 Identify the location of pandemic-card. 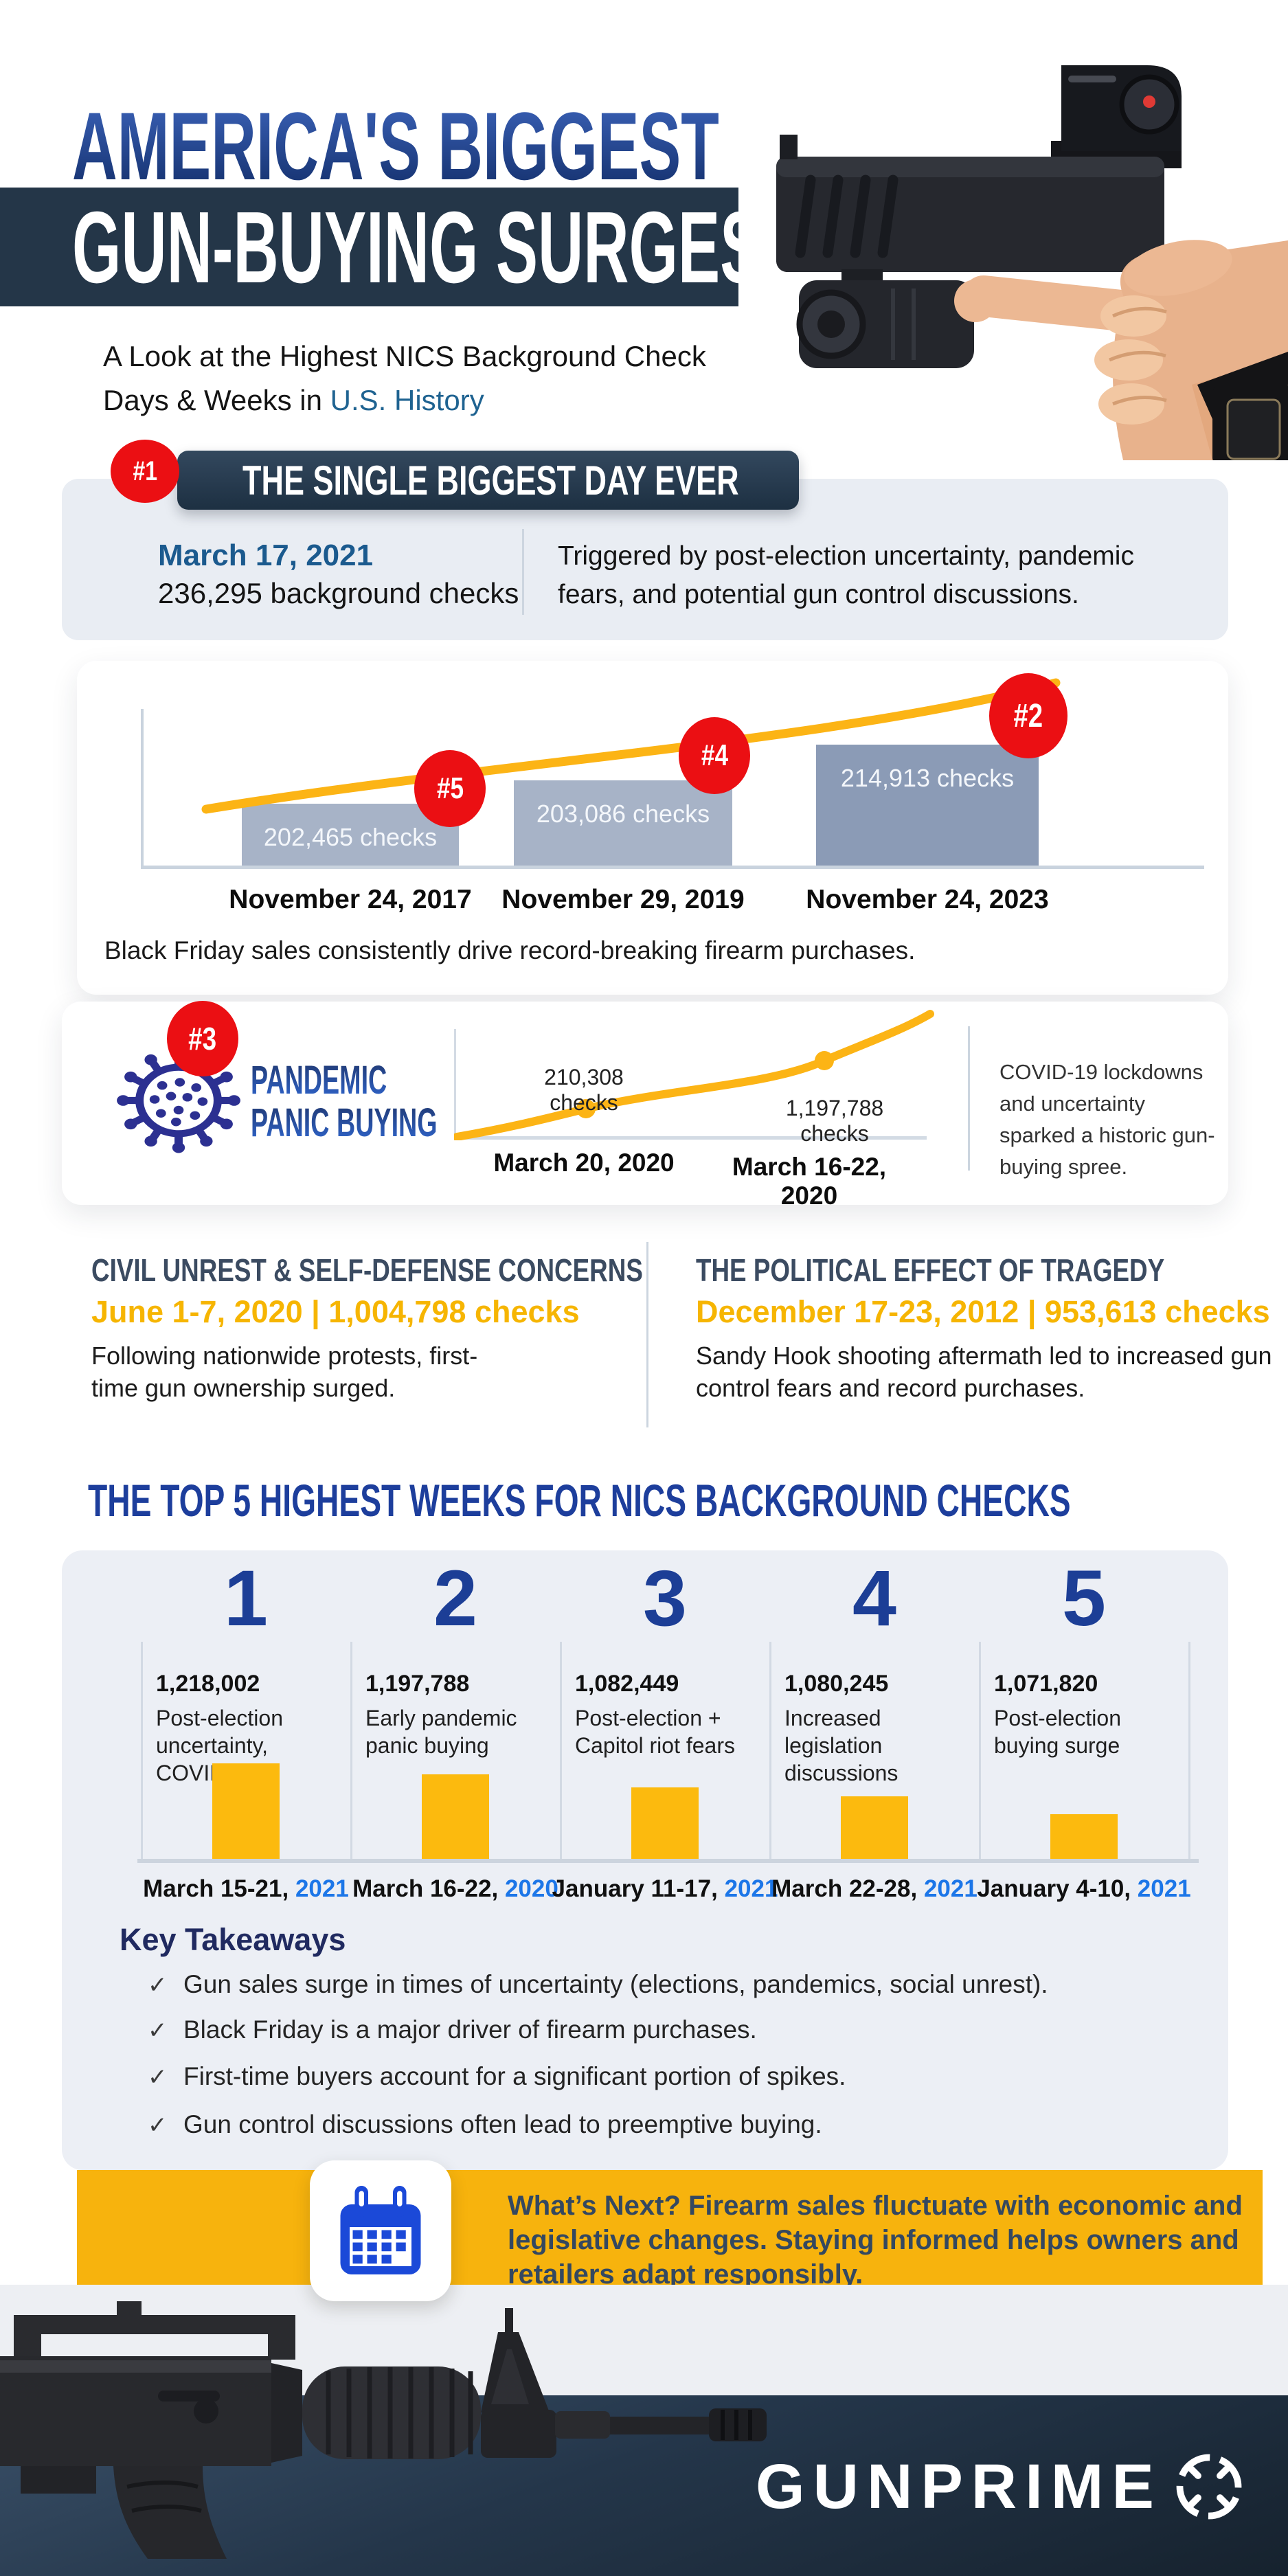
(645, 1103).